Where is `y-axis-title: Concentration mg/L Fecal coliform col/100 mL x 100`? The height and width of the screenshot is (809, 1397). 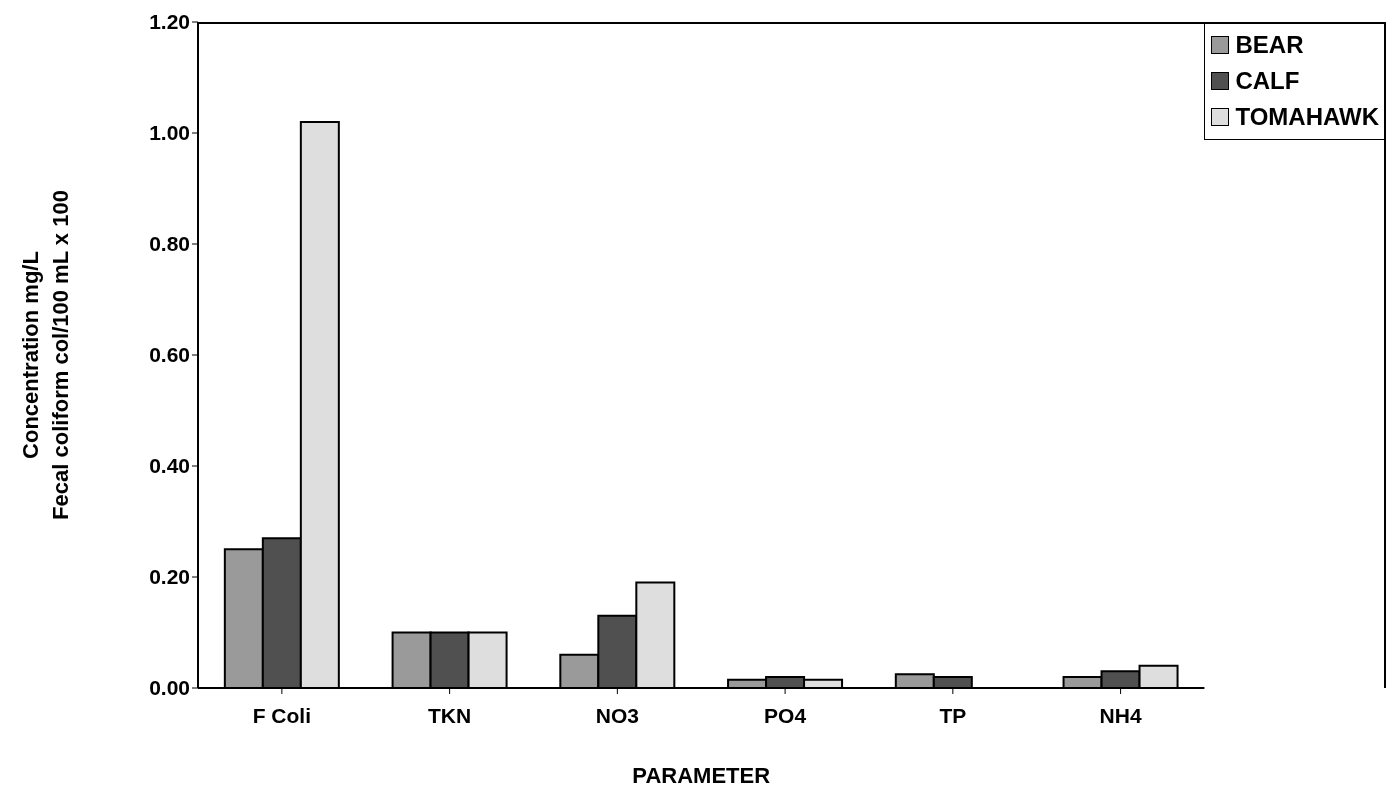
y-axis-title: Concentration mg/L Fecal coliform col/100 mL x 100 is located at coordinates (45, 355).